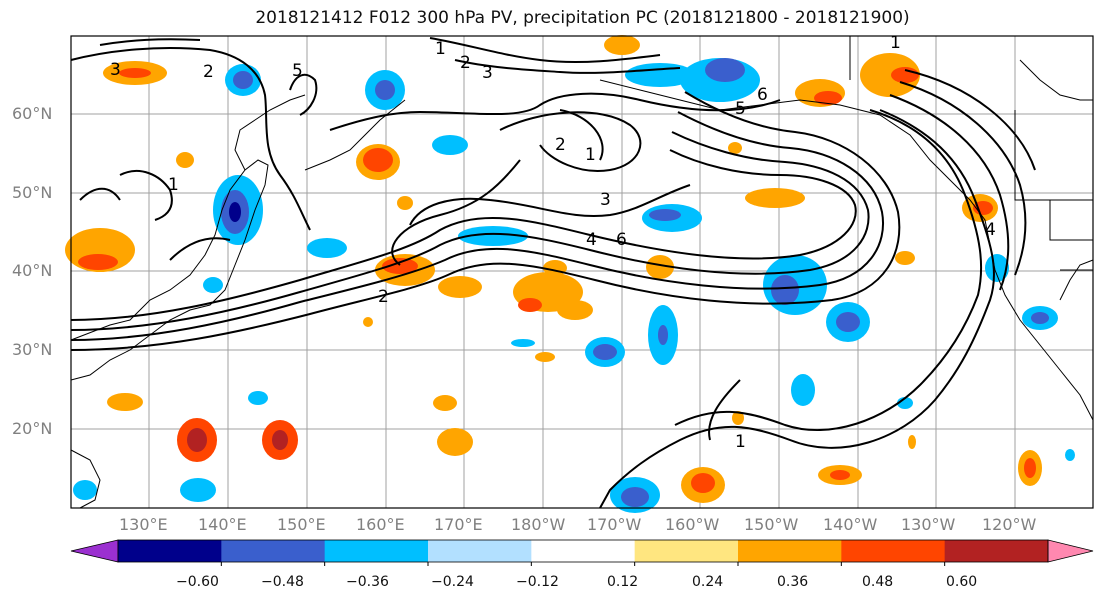  What do you see at coordinates (222, 524) in the screenshot?
I see `lon-label: 140°E` at bounding box center [222, 524].